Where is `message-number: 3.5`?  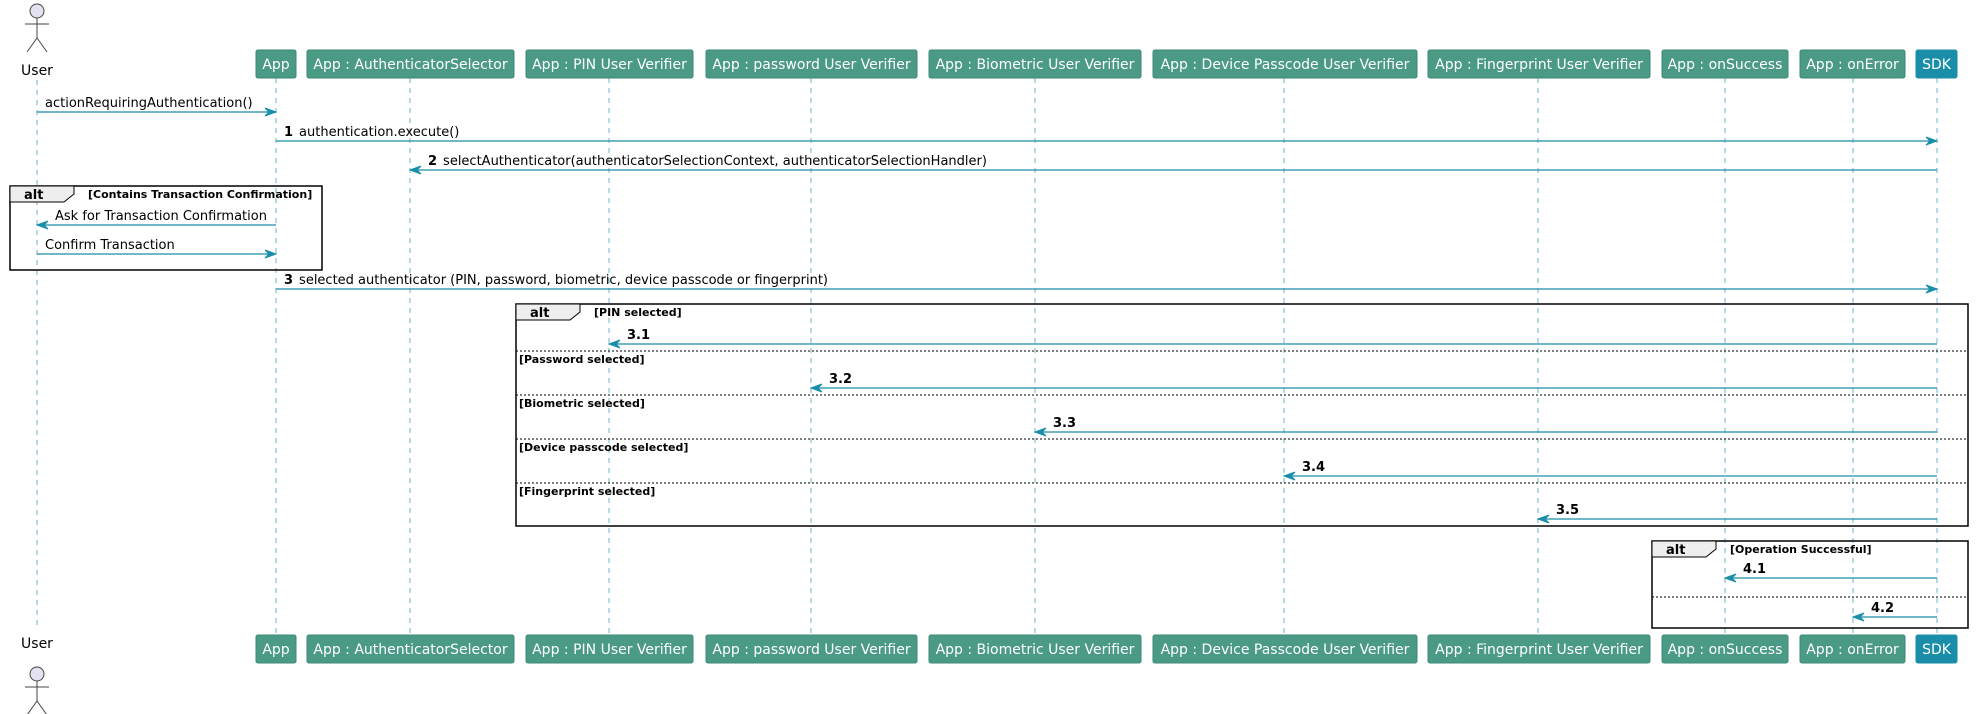 message-number: 3.5 is located at coordinates (1567, 510).